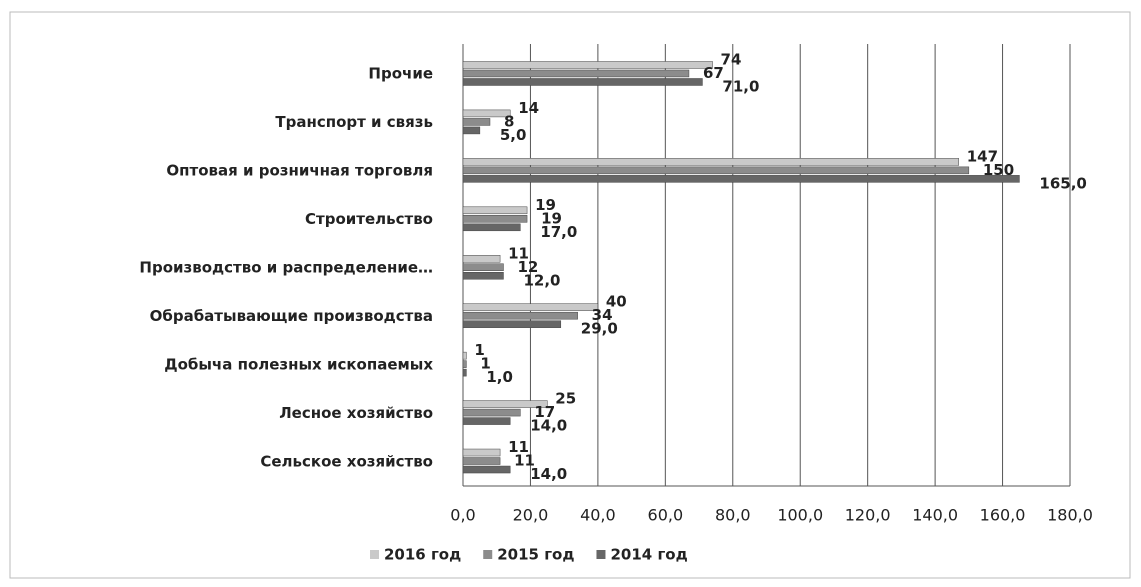 This screenshot has height=587, width=1141. I want to click on y-tick-label: Прочие, so click(400, 74).